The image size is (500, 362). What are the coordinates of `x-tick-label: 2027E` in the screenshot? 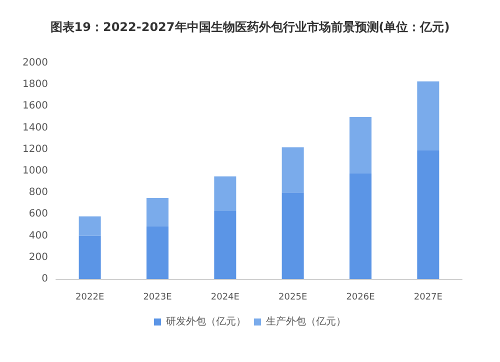 It's located at (428, 297).